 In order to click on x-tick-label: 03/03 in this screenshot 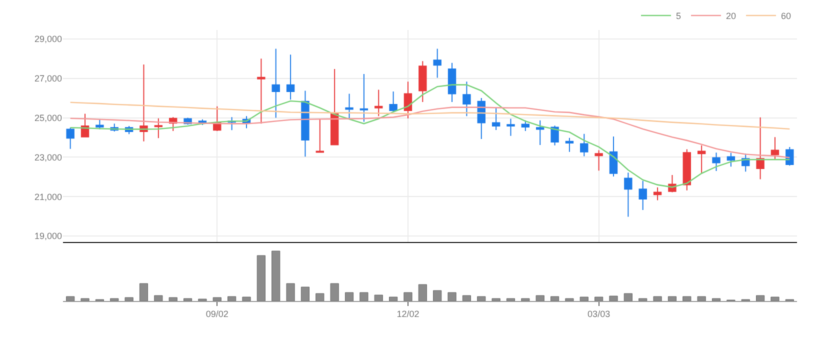, I will do `click(599, 313)`.